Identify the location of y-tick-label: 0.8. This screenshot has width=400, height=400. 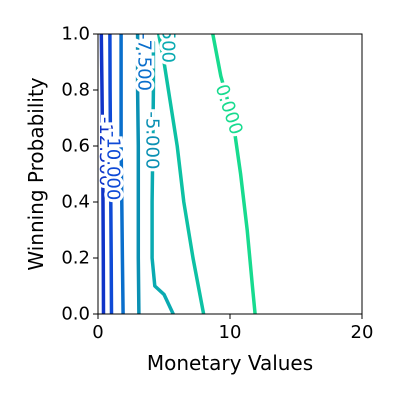
(75, 90).